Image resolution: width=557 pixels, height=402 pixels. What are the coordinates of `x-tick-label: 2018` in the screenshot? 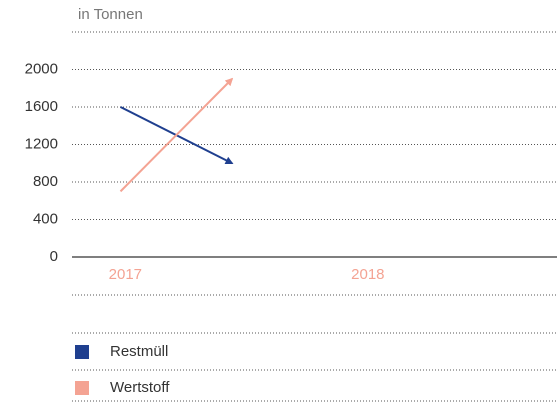 It's located at (367, 274).